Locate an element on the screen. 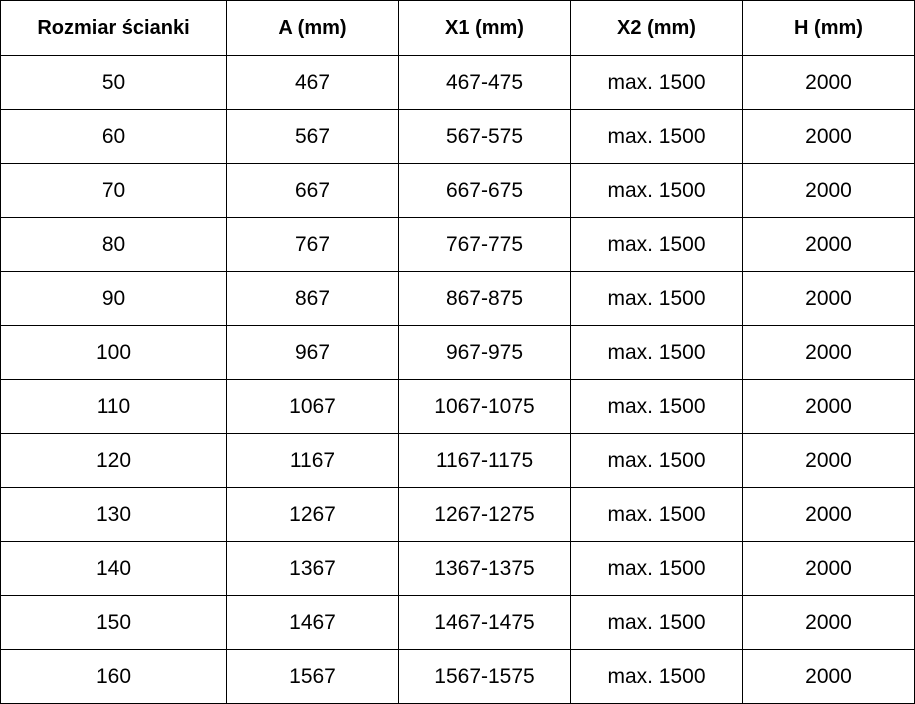  table-row: 120 1167 1167-1175 max. 1500 2000 is located at coordinates (457, 460).